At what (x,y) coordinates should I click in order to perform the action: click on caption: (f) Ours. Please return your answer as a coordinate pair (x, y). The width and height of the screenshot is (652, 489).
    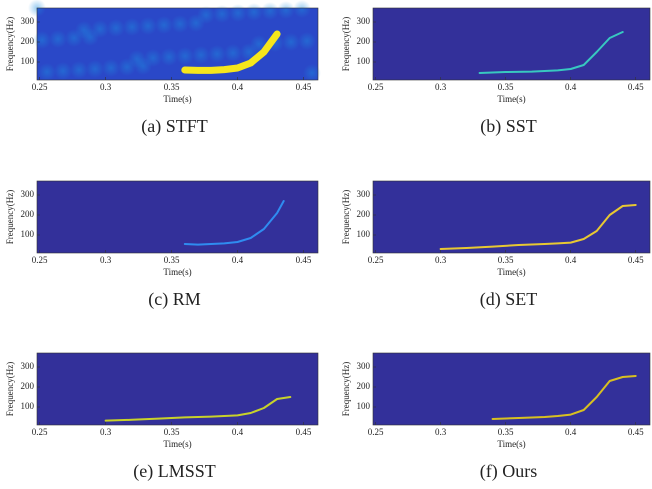
    Looking at the image, I should click on (508, 471).